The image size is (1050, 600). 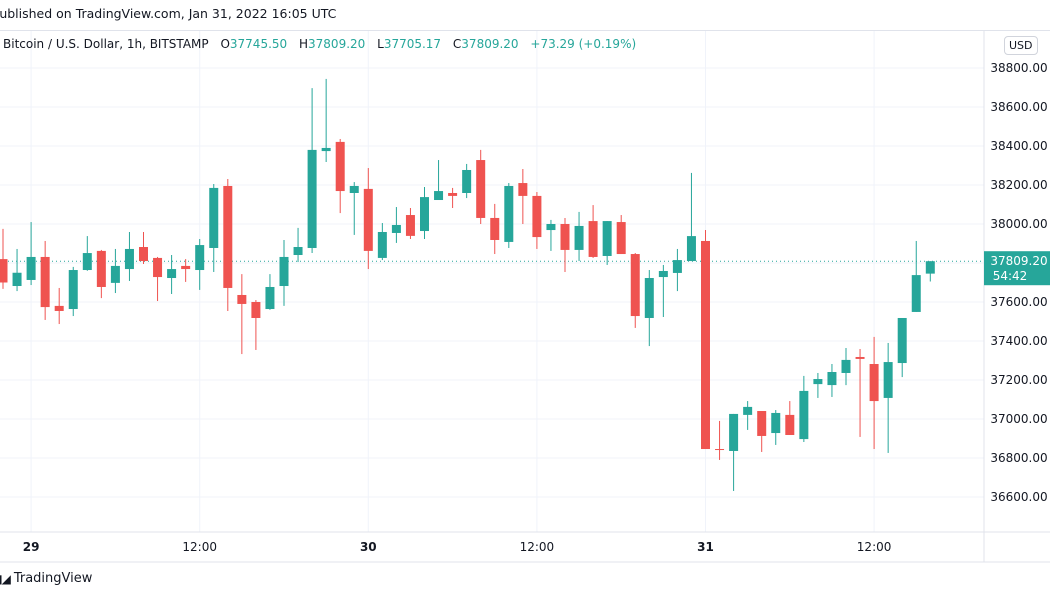 I want to click on last-price-tag, so click(x=1017, y=268).